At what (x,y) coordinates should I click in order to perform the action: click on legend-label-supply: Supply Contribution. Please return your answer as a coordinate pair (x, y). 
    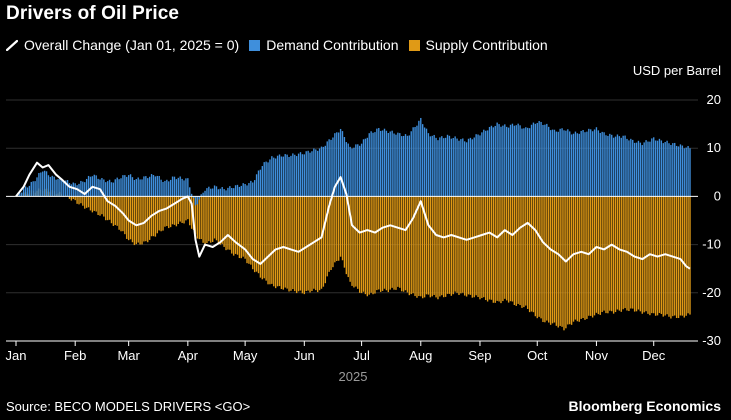
    Looking at the image, I should click on (486, 45).